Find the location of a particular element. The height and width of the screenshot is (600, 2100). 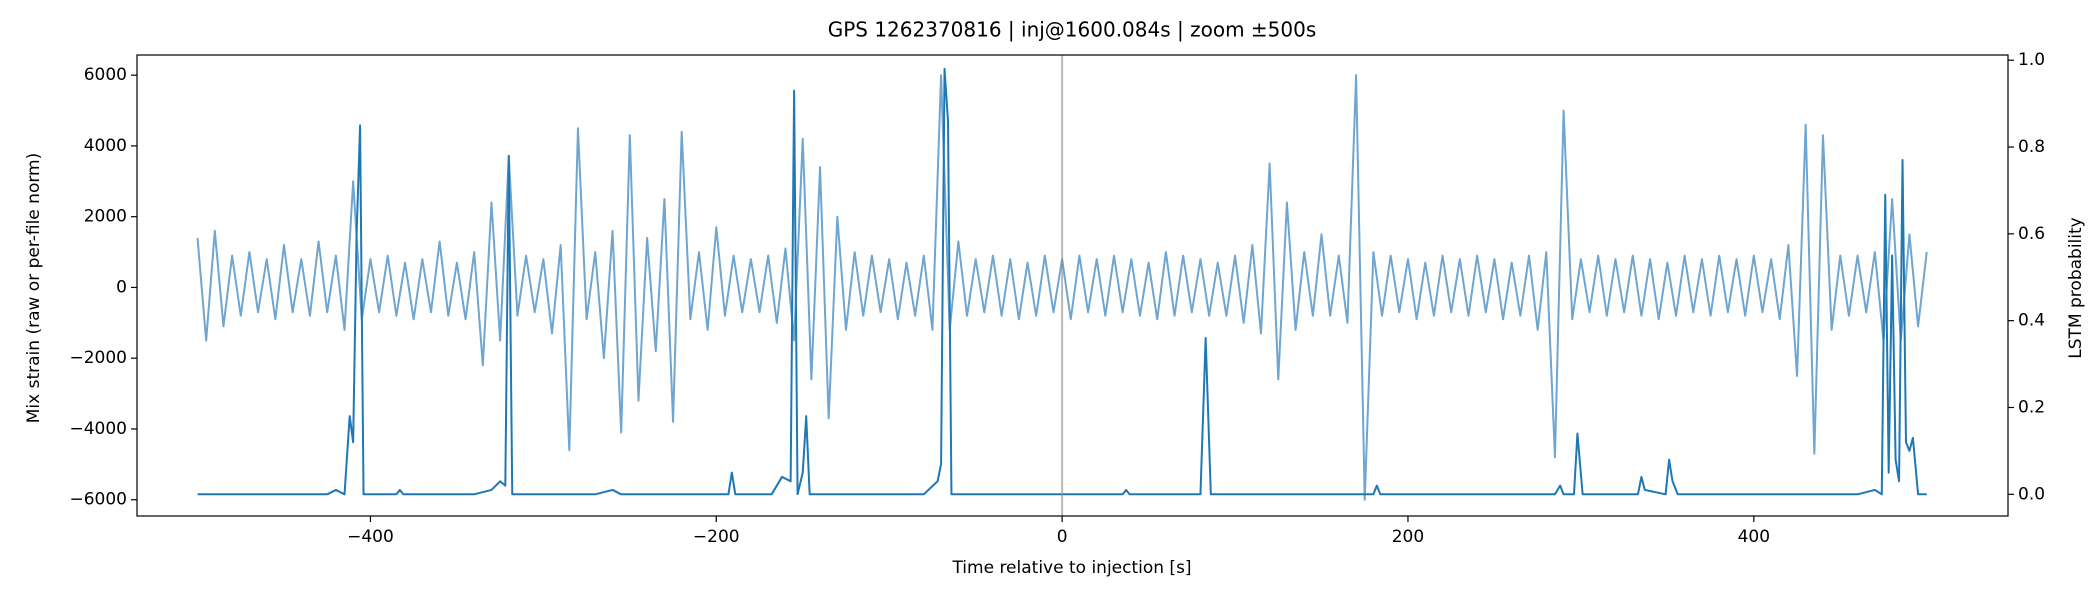

x-tick-label: −400 is located at coordinates (370, 537).